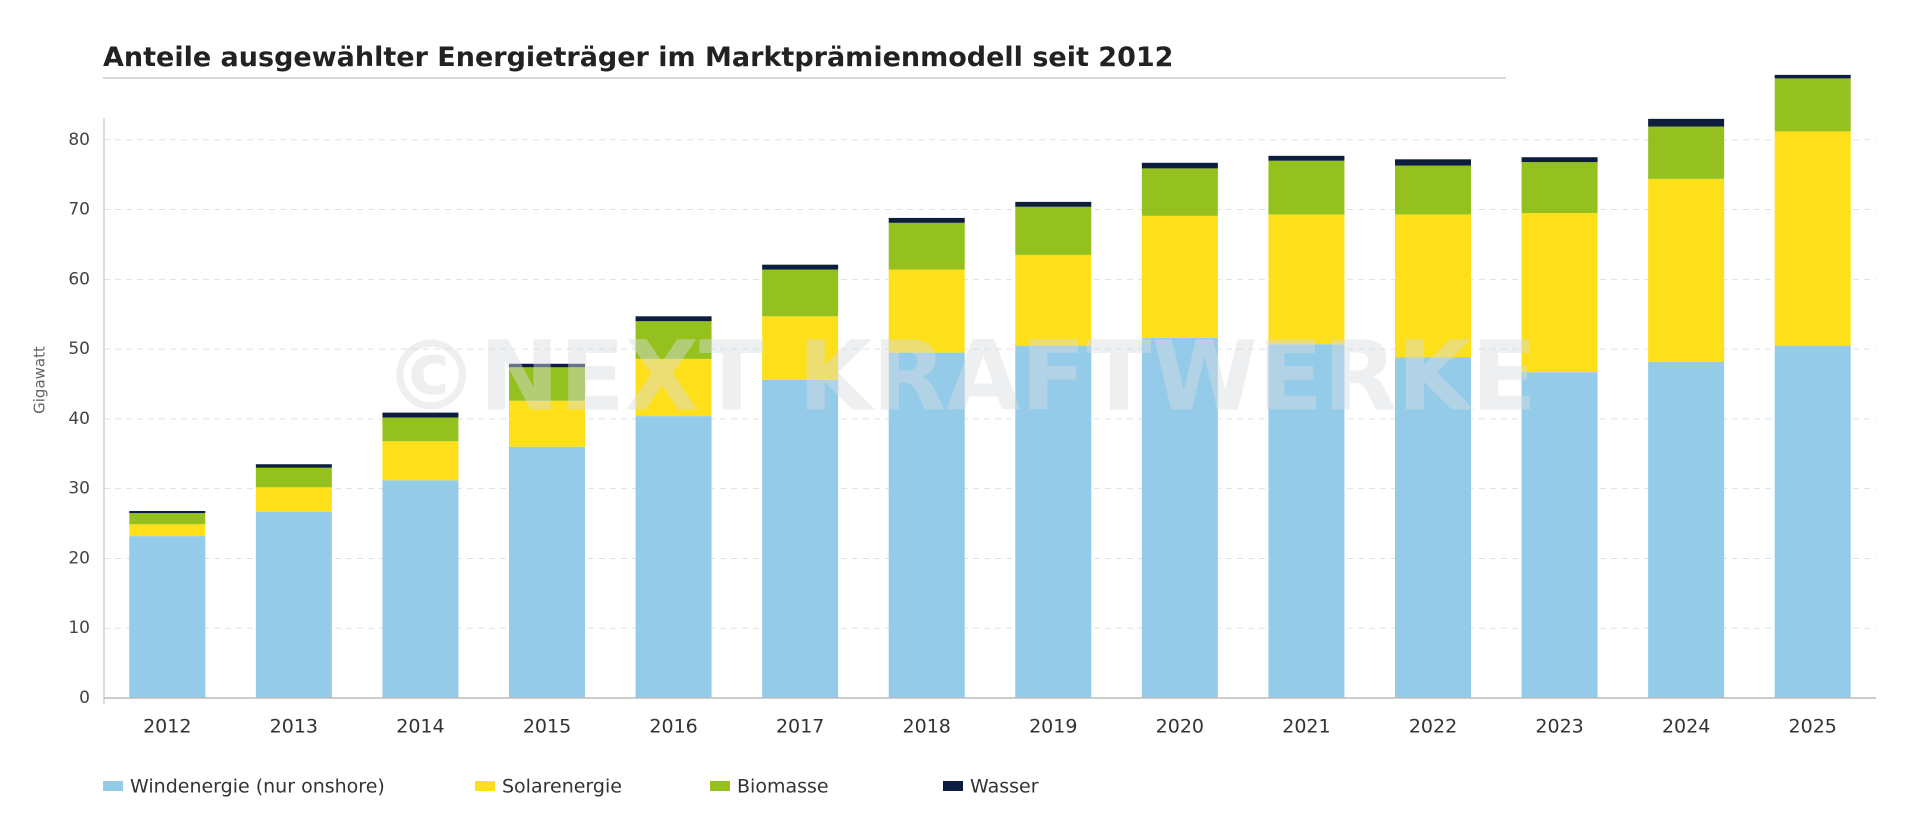 This screenshot has height=827, width=1920. I want to click on y-tick-label: 0, so click(84, 698).